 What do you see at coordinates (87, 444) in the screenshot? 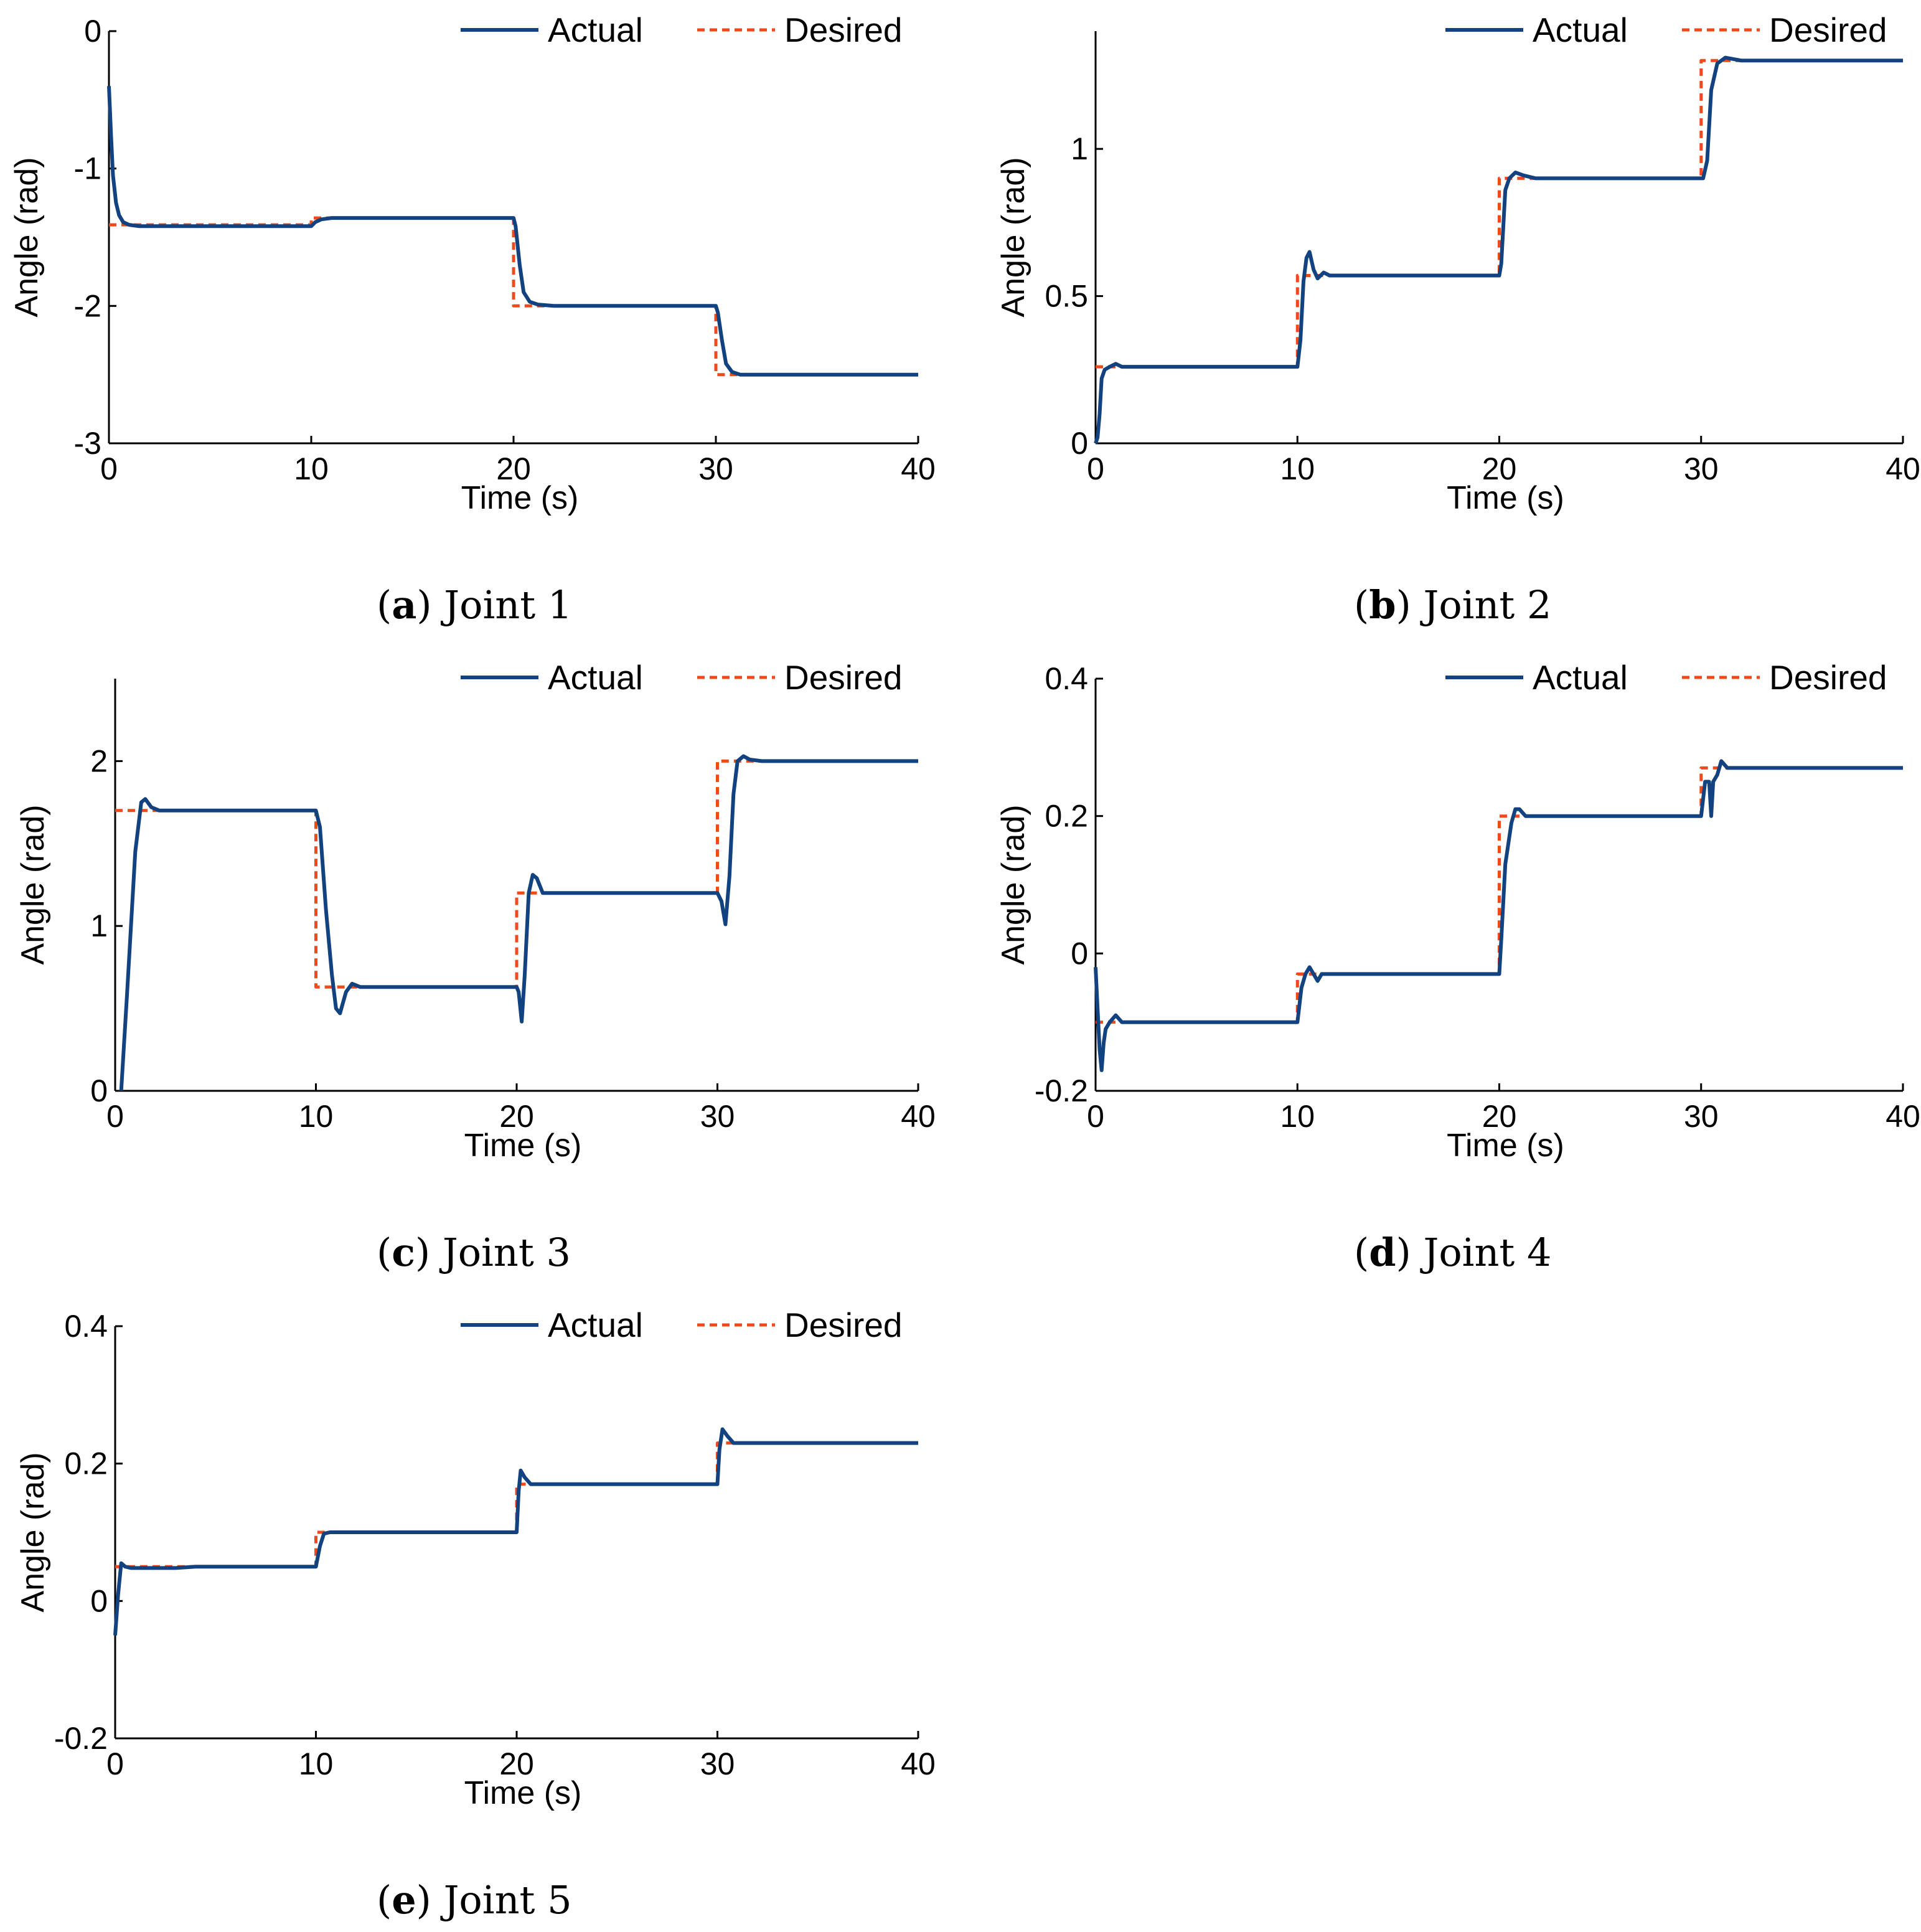
I see `y-tick-label: -3` at bounding box center [87, 444].